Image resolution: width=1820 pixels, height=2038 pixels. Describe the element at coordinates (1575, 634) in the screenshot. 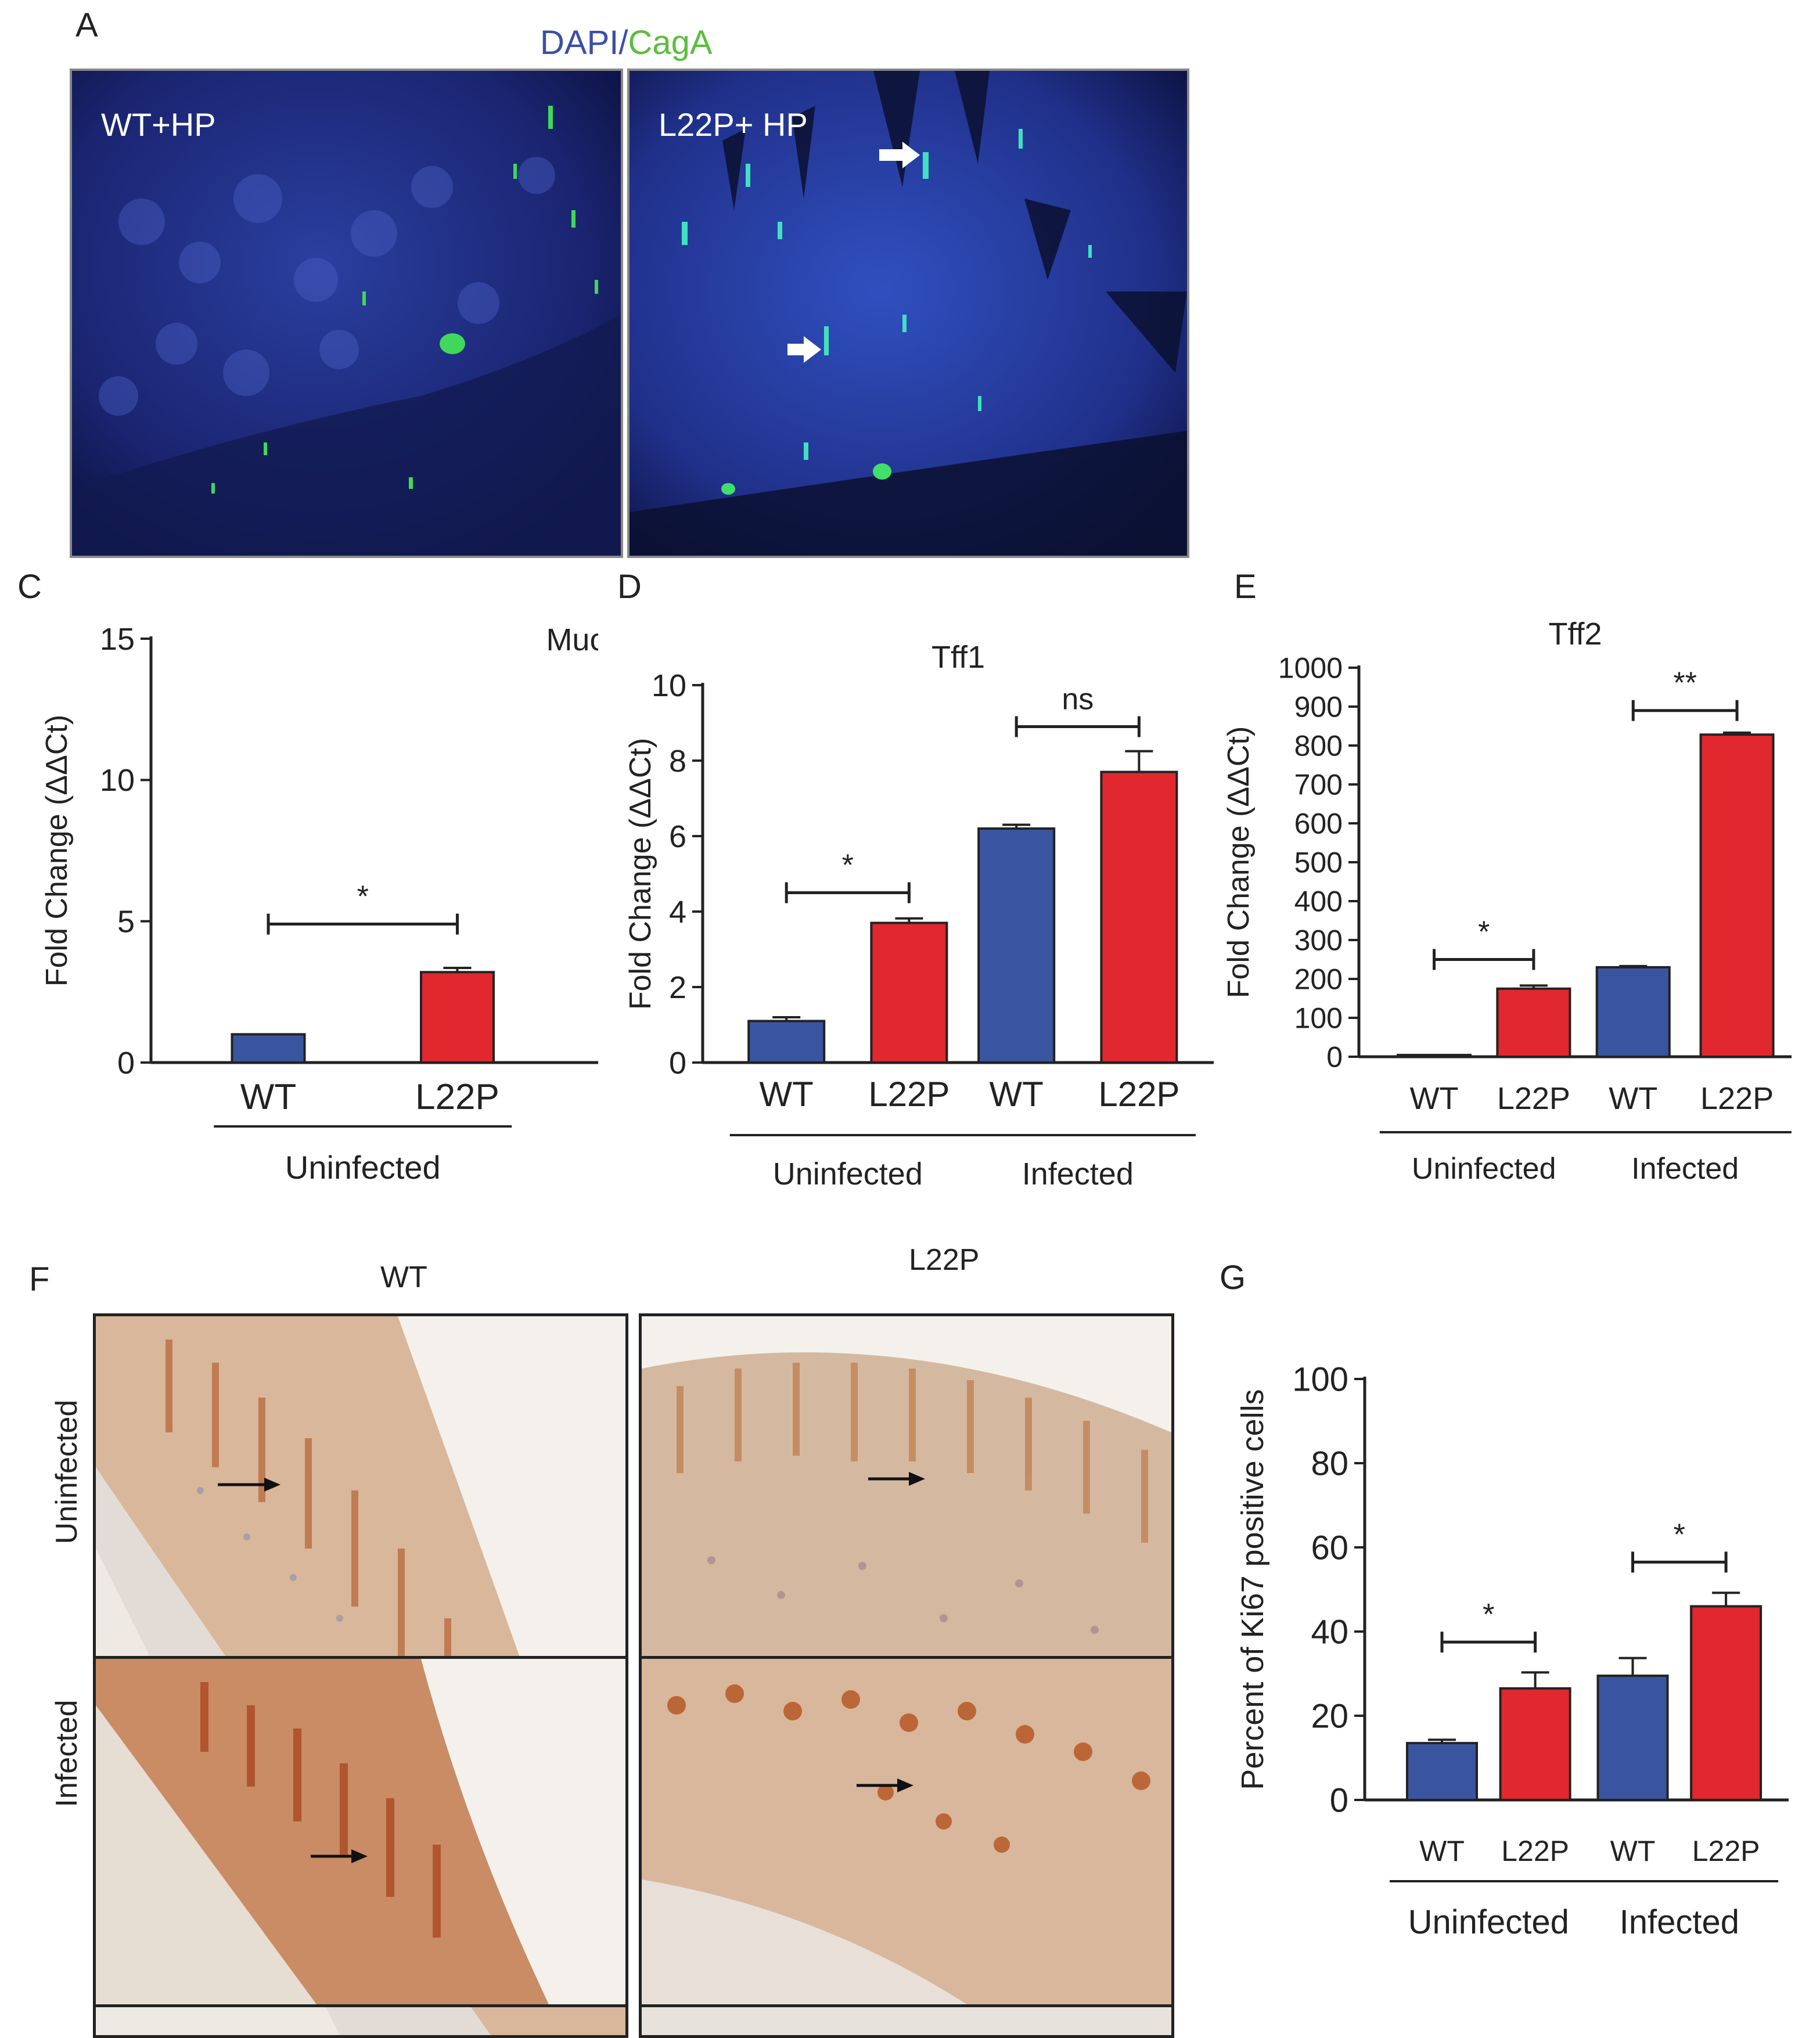

I see `chart-title: Tff2` at that location.